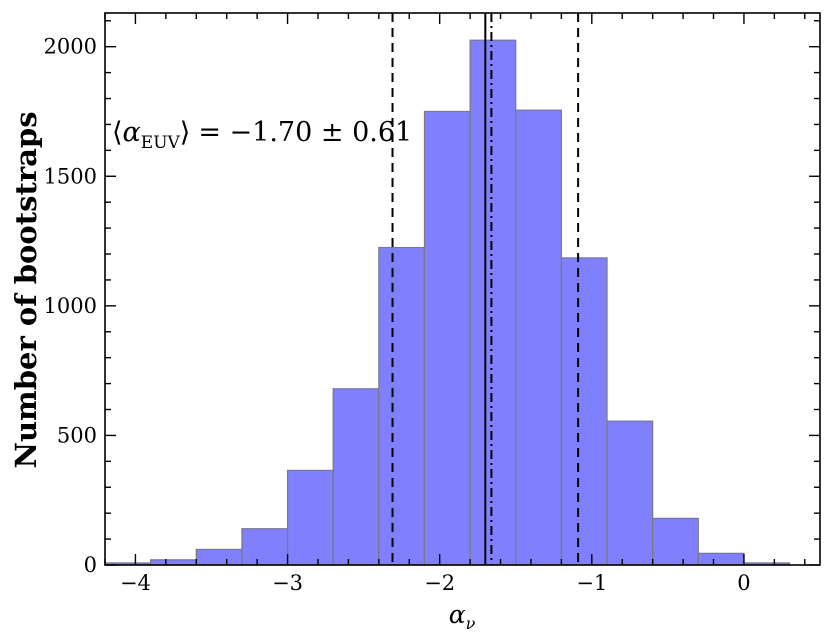  What do you see at coordinates (743, 583) in the screenshot?
I see `x-tick-label: 0` at bounding box center [743, 583].